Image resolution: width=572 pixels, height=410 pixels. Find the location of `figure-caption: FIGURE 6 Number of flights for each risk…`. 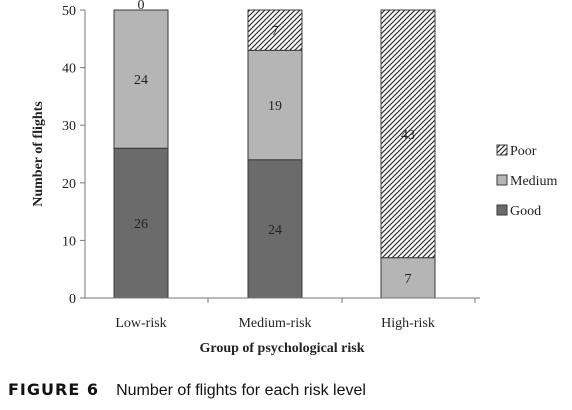

figure-caption: FIGURE 6 Number of flights for each risk… is located at coordinates (187, 390).